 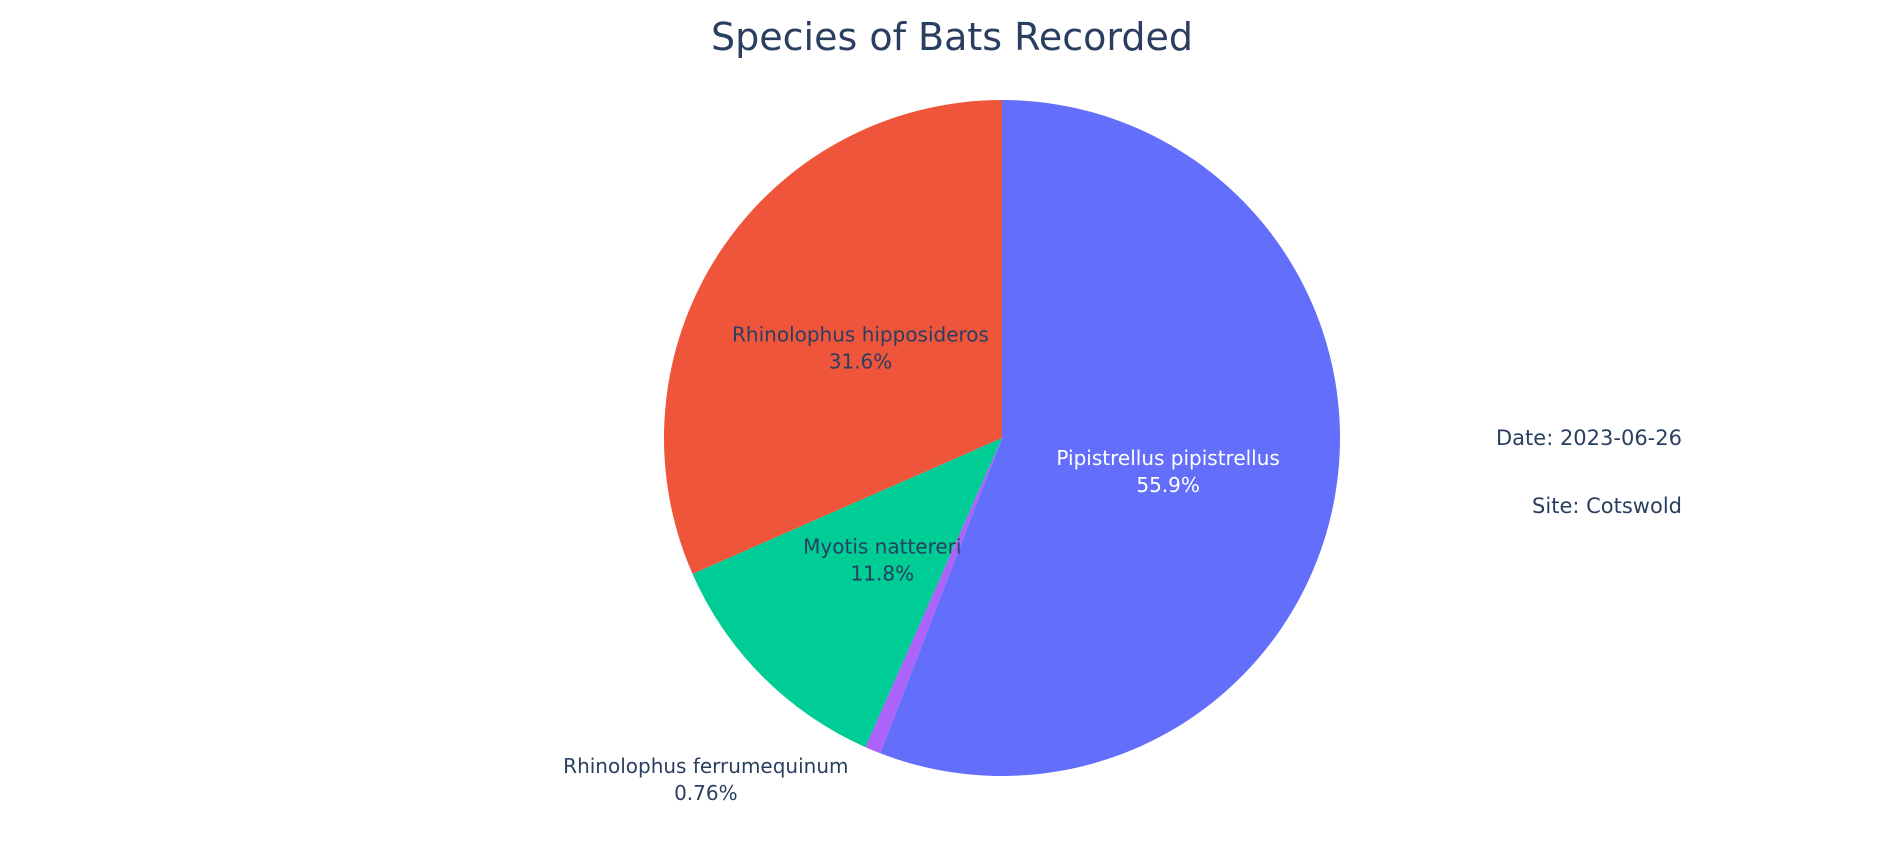 What do you see at coordinates (705, 766) in the screenshot?
I see `slice-label-rhinolophus-ferrumequinum: Rhinolophus ferrumequinum` at bounding box center [705, 766].